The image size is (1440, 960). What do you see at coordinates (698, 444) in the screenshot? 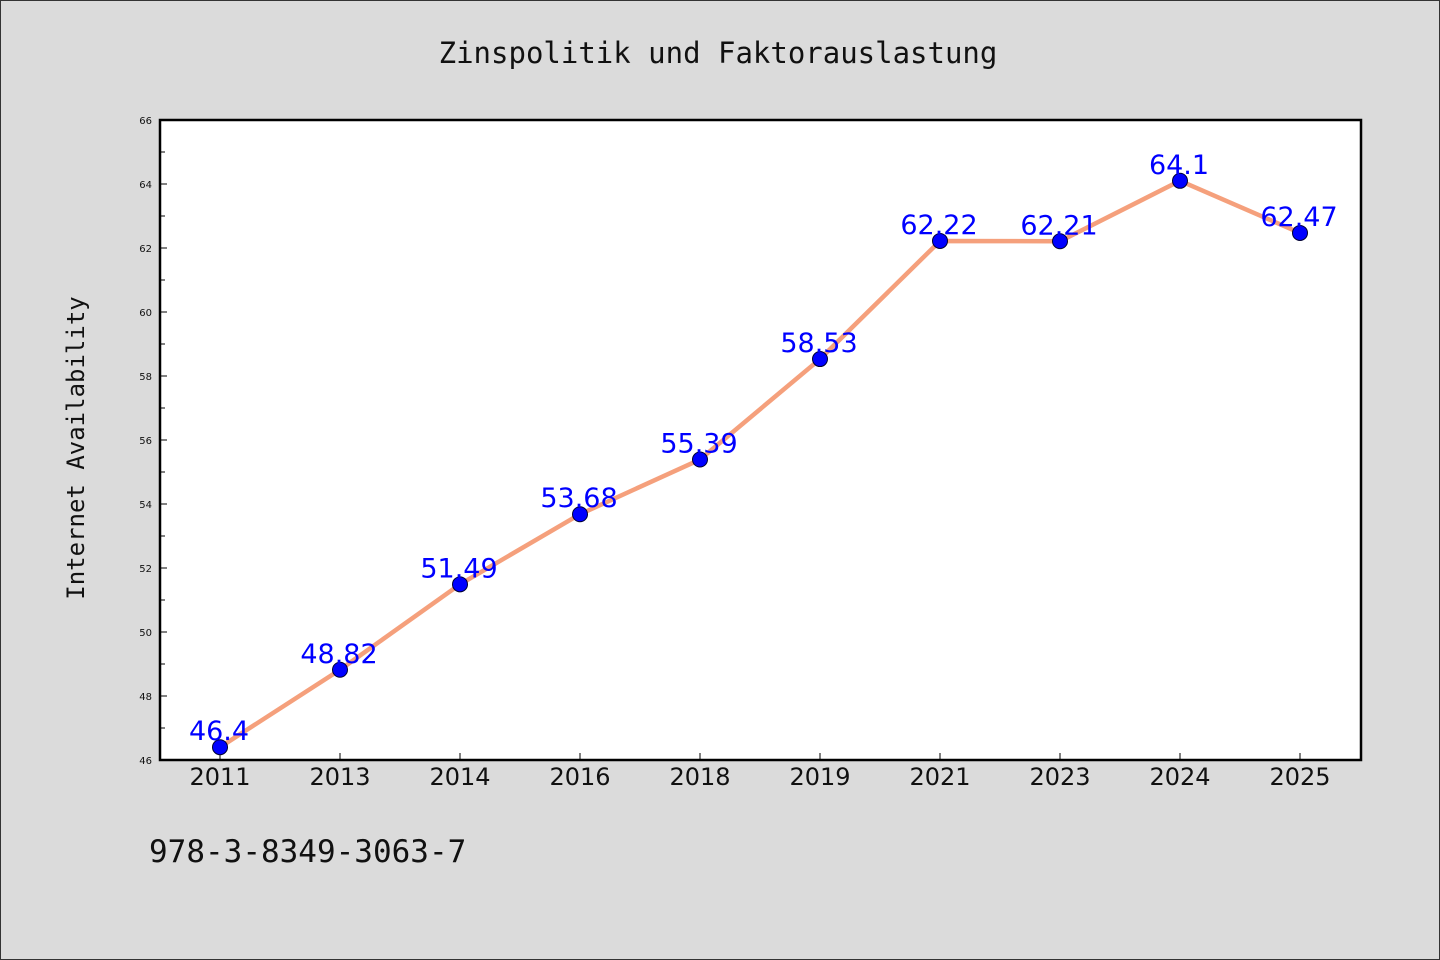
I see `data-label: 55.39` at bounding box center [698, 444].